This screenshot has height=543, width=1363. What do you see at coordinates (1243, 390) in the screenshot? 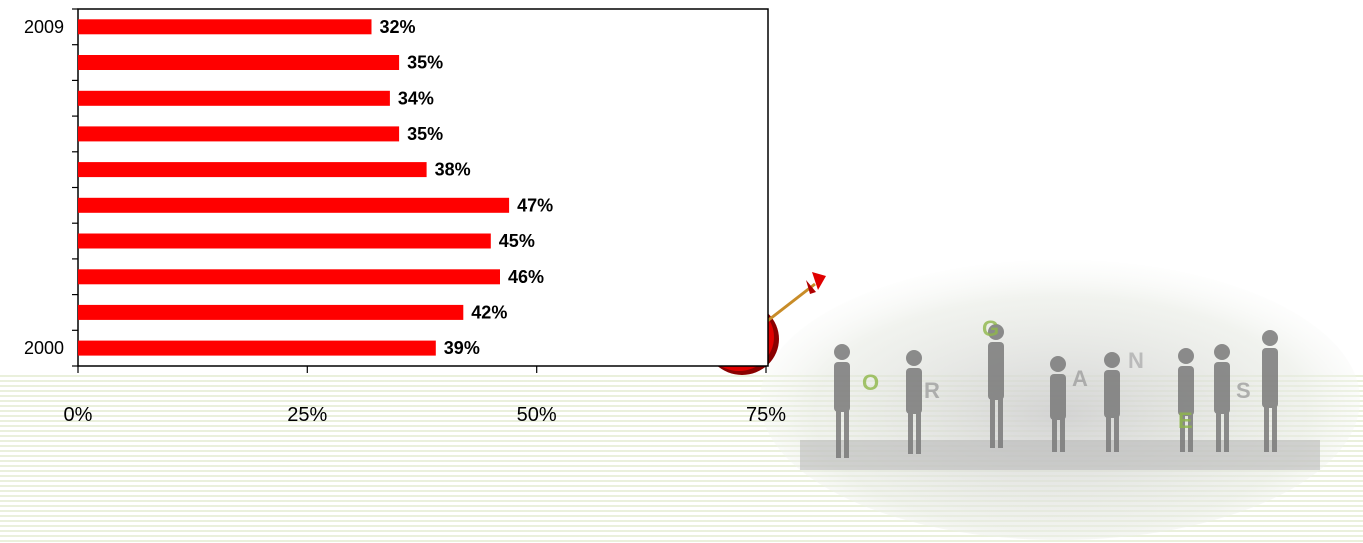
I see `svg-text: S` at bounding box center [1243, 390].